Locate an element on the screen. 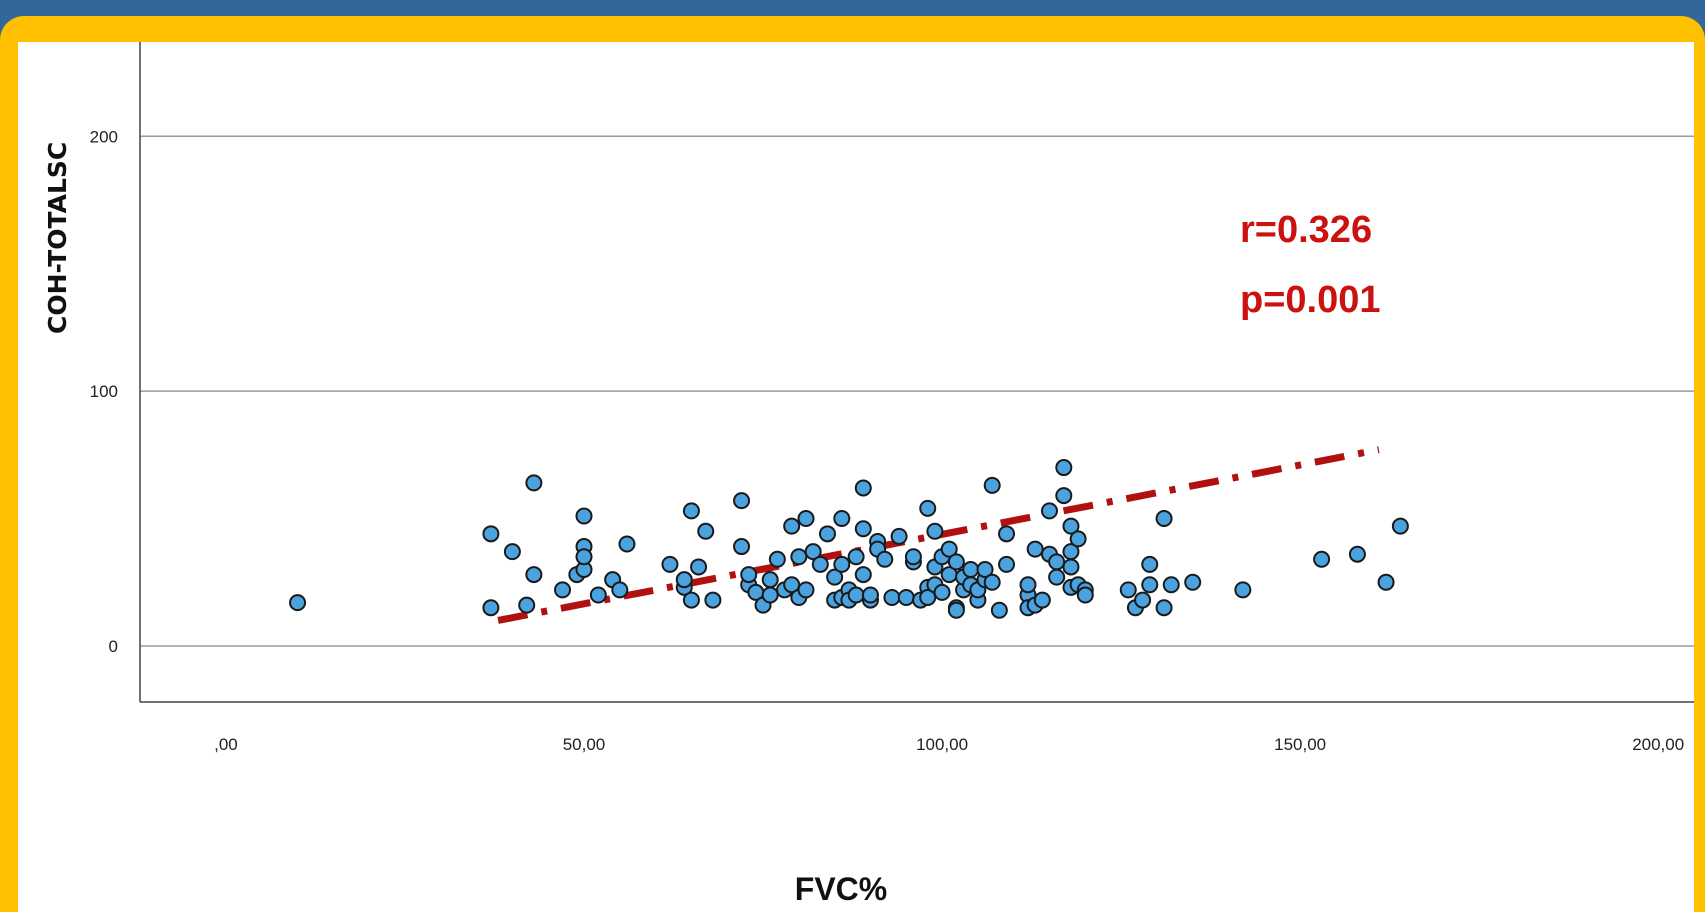  y-axis-label: COH-TOTALSC is located at coordinates (57, 238).